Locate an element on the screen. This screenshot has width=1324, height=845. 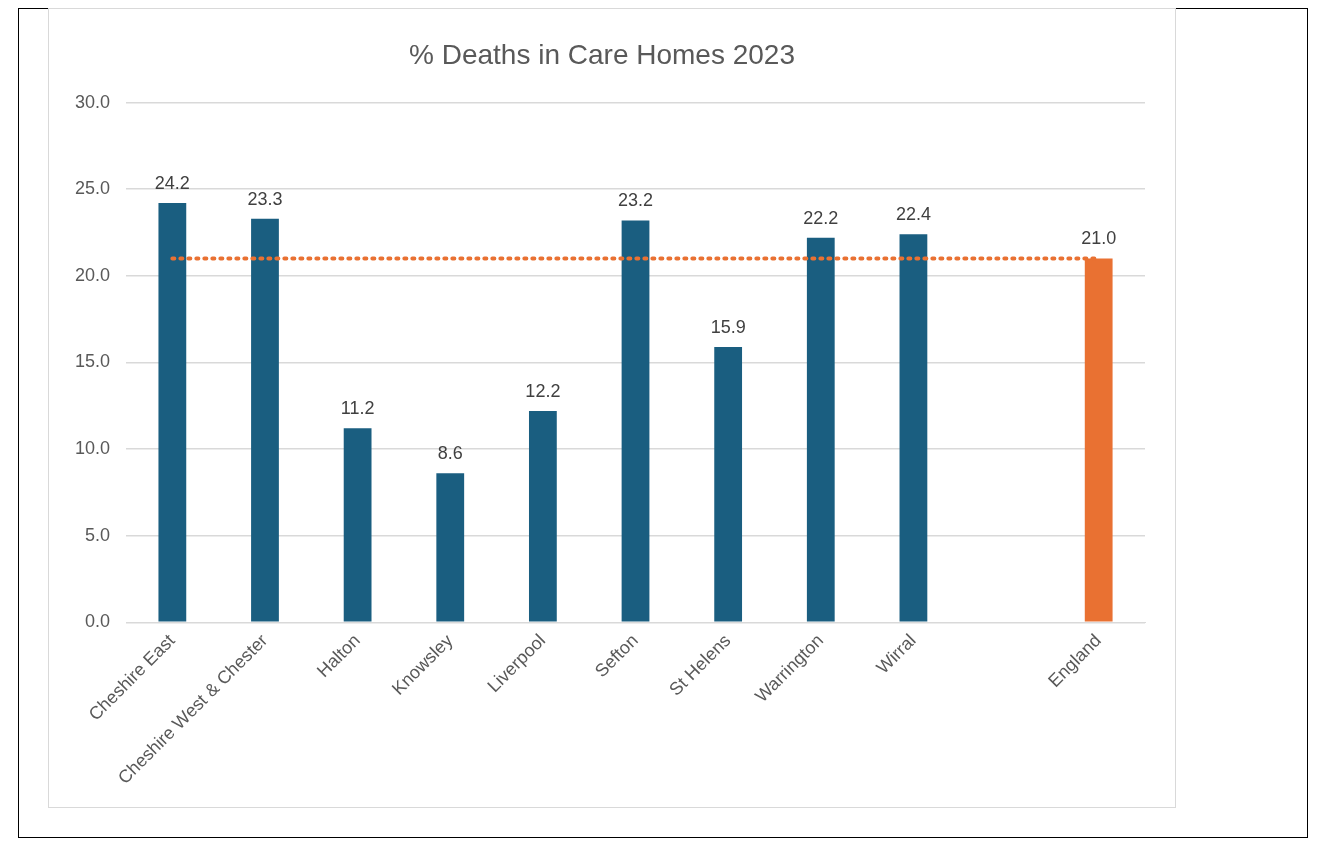
chart-title: % Deaths in Care Homes 2023 is located at coordinates (602, 54).